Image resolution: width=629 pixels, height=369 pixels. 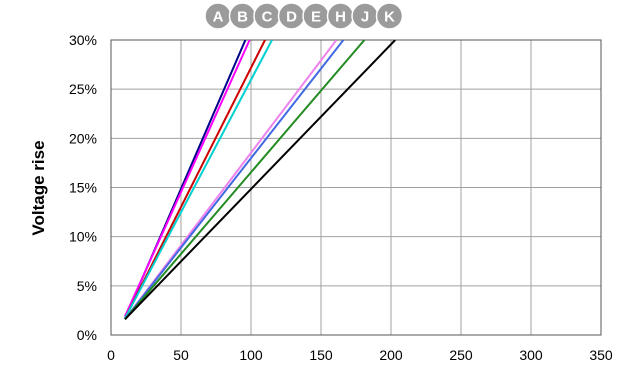 I want to click on legend-badge-J: J, so click(x=365, y=16).